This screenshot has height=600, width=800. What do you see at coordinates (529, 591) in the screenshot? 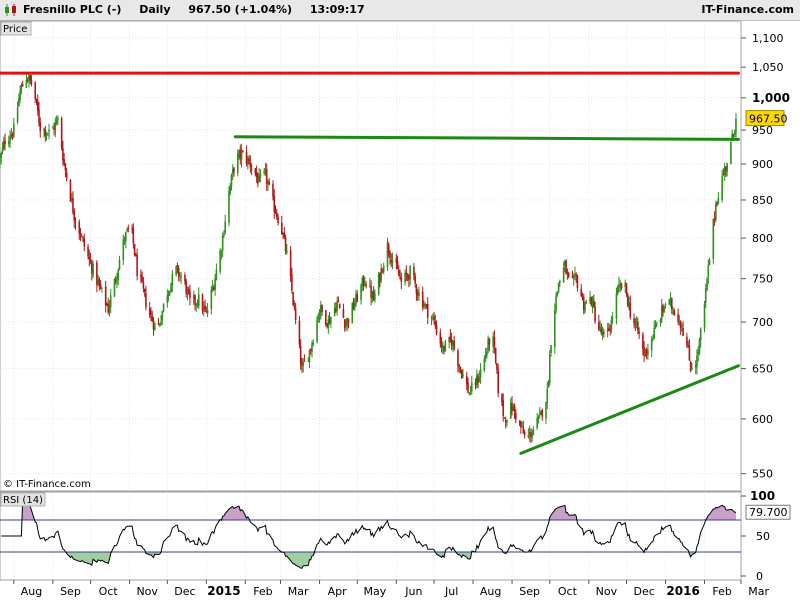
I see `x-tick-label: Sep` at bounding box center [529, 591].